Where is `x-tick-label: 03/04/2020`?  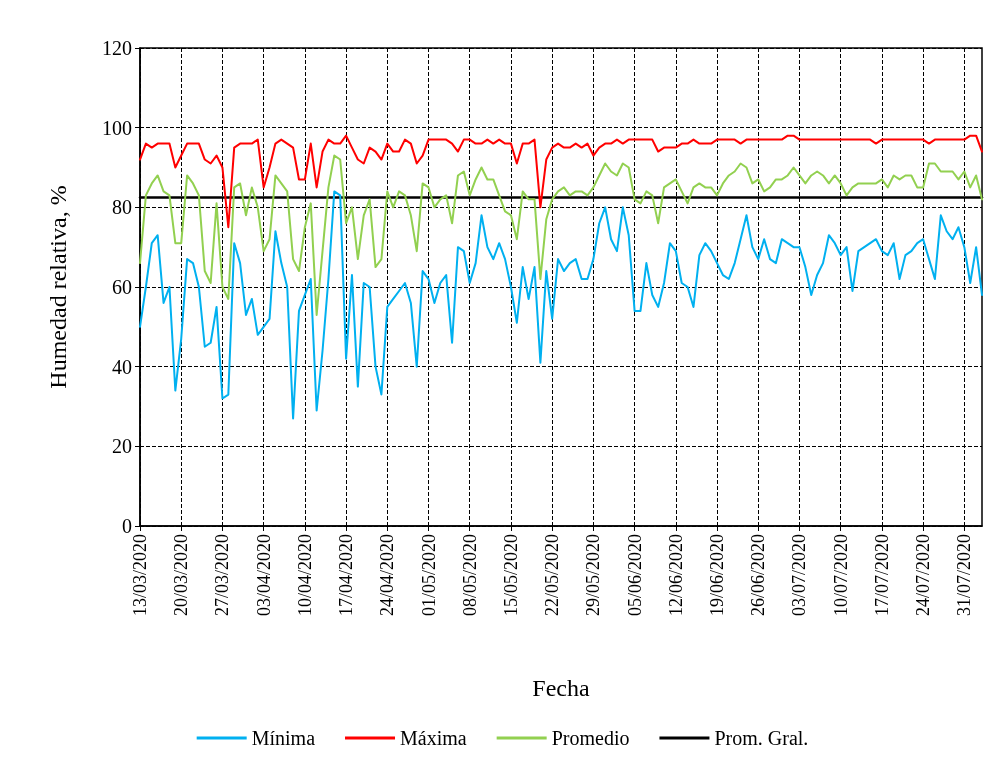 x-tick-label: 03/04/2020 is located at coordinates (263, 575).